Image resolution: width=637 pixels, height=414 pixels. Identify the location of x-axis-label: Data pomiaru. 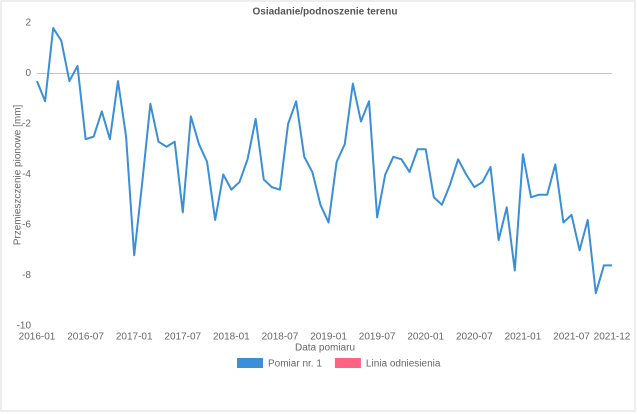
(325, 348).